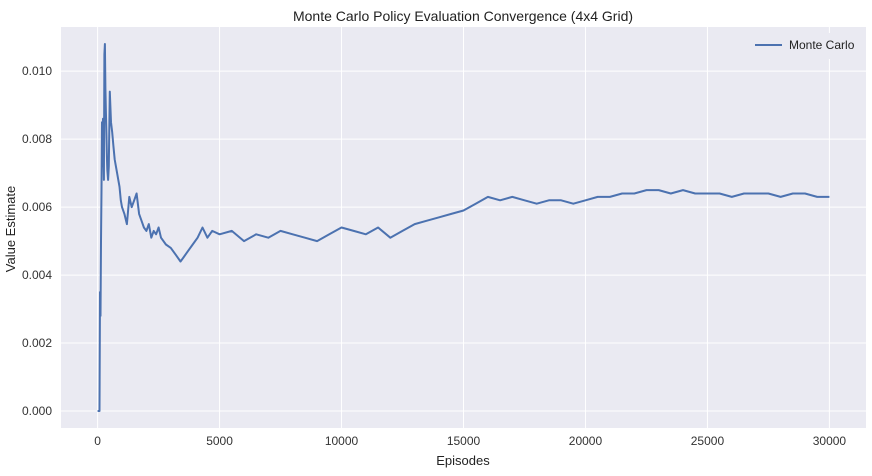 The image size is (872, 476). What do you see at coordinates (37, 343) in the screenshot?
I see `y-tick-label: 0.002` at bounding box center [37, 343].